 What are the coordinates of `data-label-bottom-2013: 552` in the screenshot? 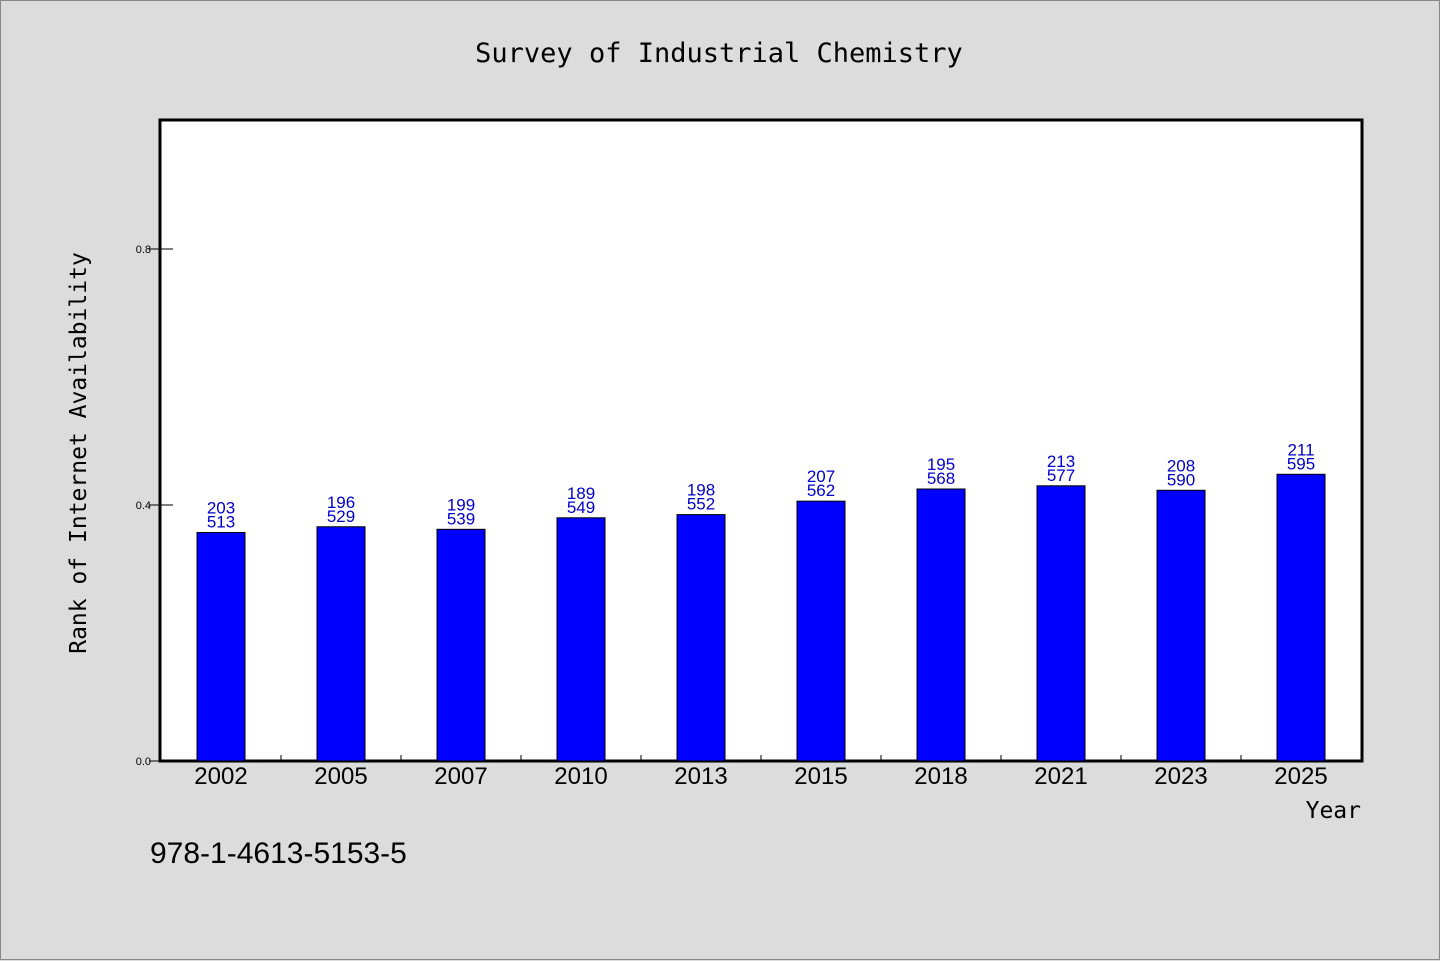 It's located at (701, 504).